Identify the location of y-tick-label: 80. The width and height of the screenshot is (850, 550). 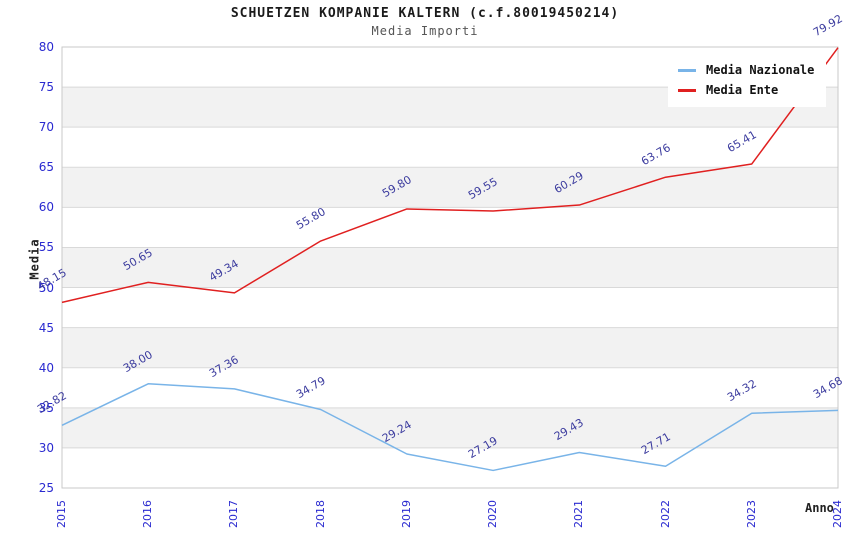
(46, 47).